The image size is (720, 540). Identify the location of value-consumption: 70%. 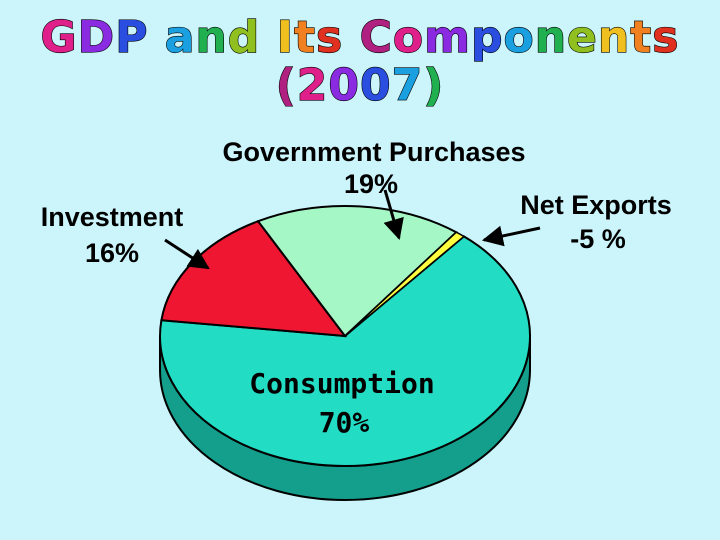
(344, 422).